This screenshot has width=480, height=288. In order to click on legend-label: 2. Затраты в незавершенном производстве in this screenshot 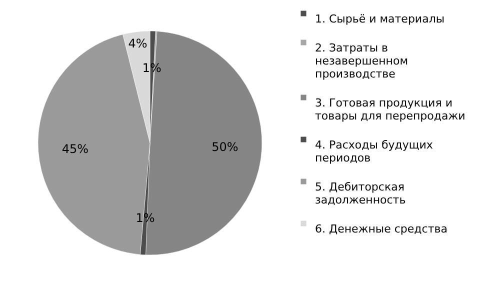, I will do `click(361, 61)`.